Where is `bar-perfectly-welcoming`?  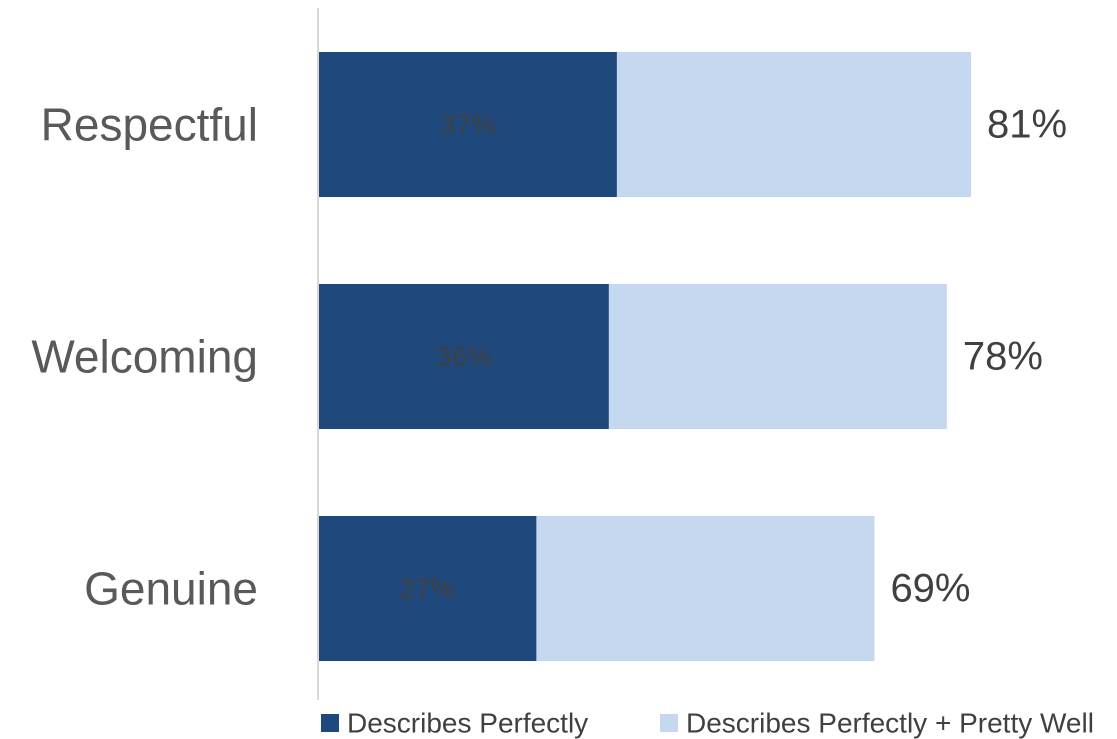
bar-perfectly-welcoming is located at coordinates (464, 356).